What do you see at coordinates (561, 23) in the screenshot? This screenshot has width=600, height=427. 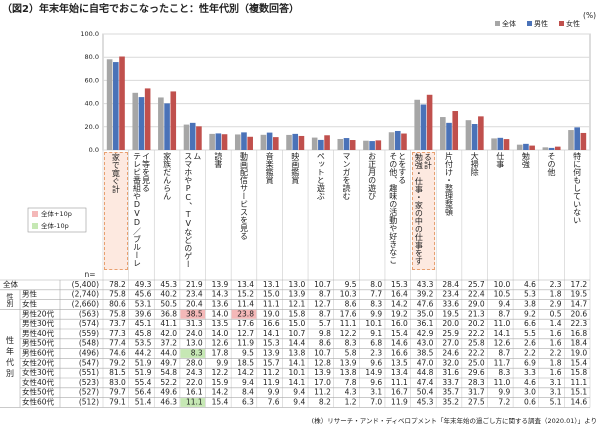 I see `legend-swatch` at bounding box center [561, 23].